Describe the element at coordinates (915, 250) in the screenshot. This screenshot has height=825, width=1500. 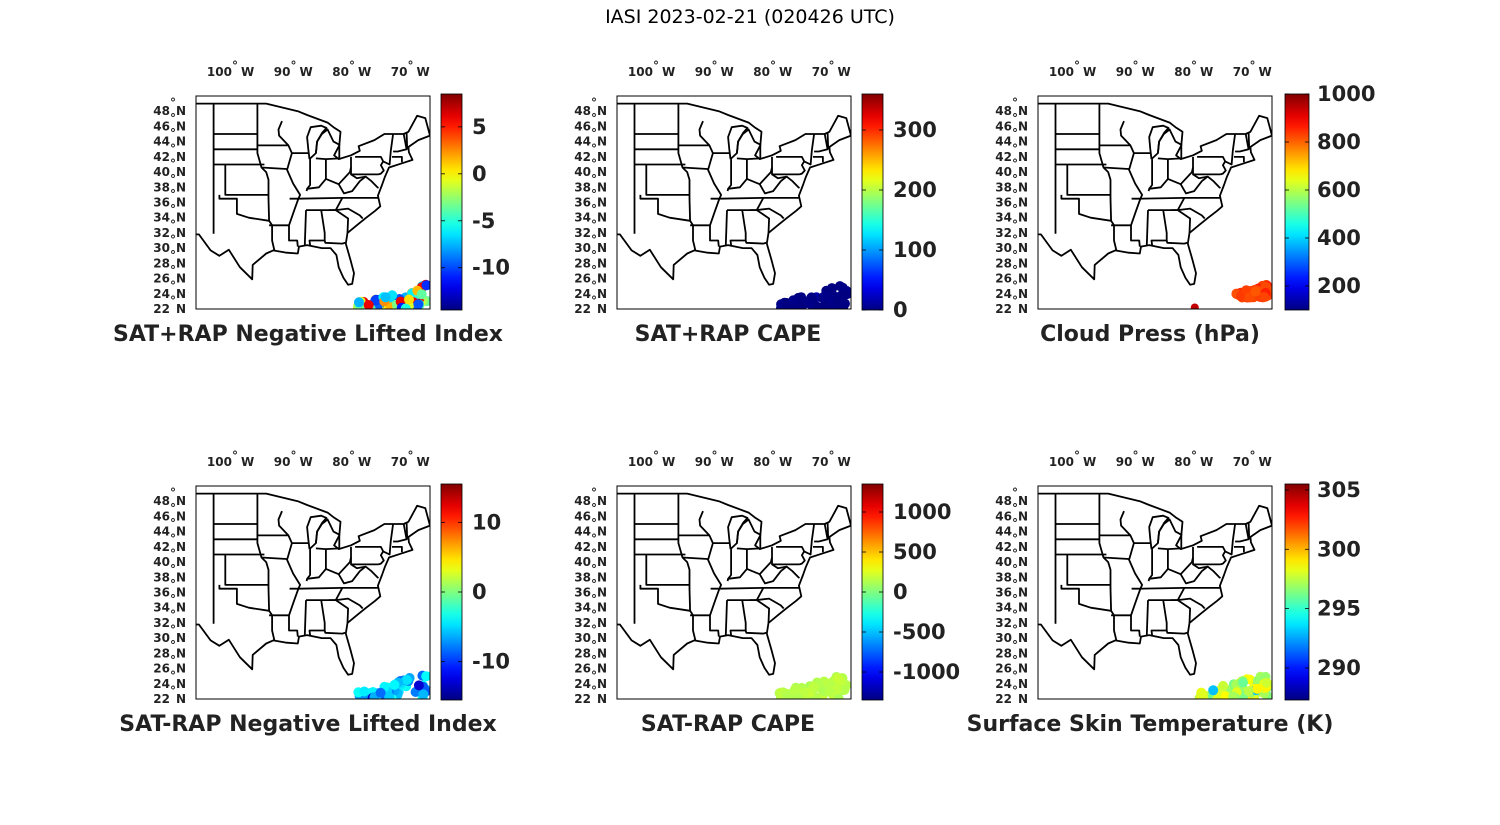
I see `colorbar-tick-label: 100` at that location.